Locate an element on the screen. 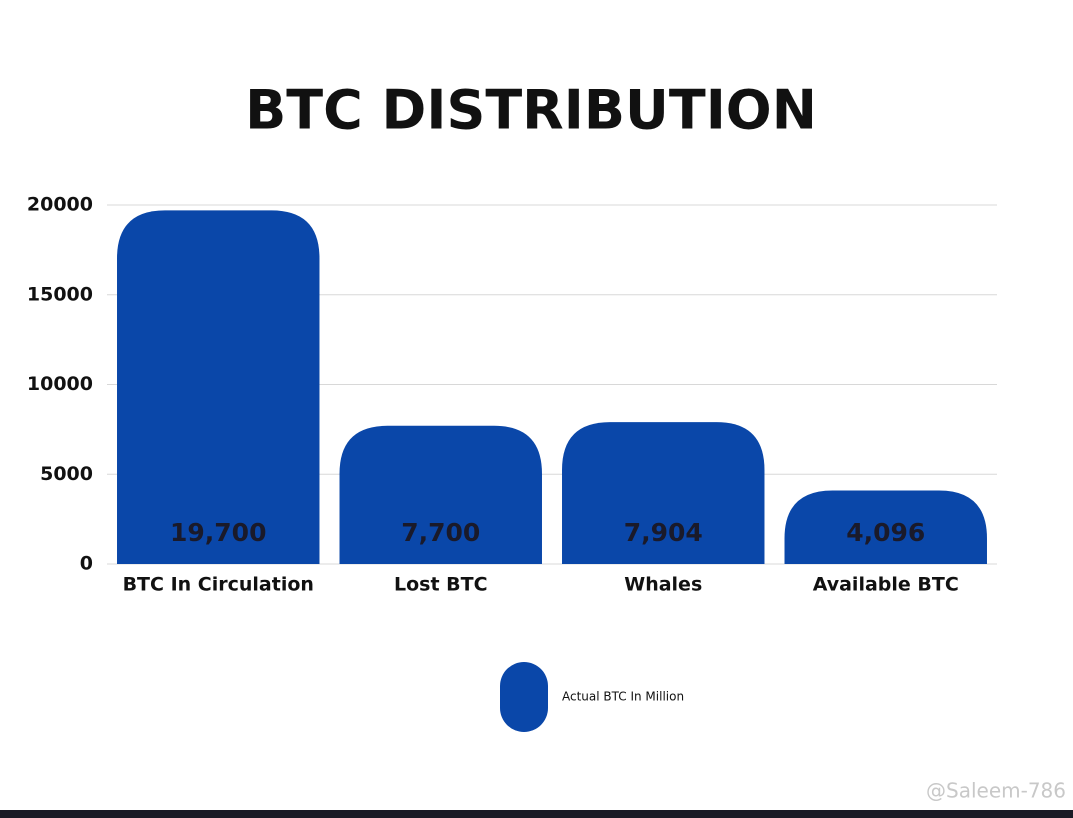 The height and width of the screenshot is (818, 1073). y-tick-label: 20000 is located at coordinates (60, 205).